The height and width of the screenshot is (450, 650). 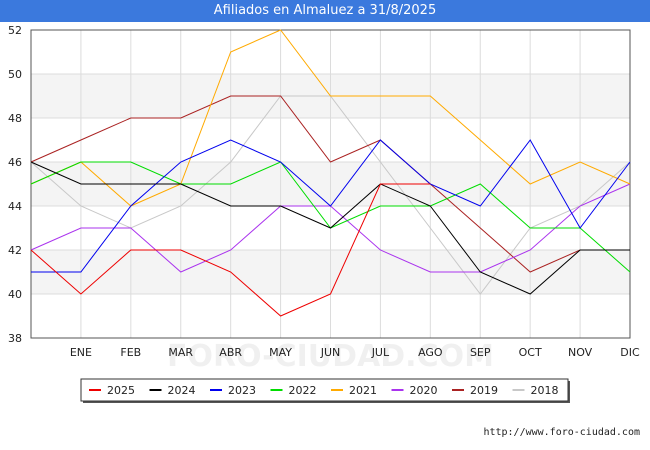 What do you see at coordinates (363, 390) in the screenshot?
I see `legend-label-2021: 2021` at bounding box center [363, 390].